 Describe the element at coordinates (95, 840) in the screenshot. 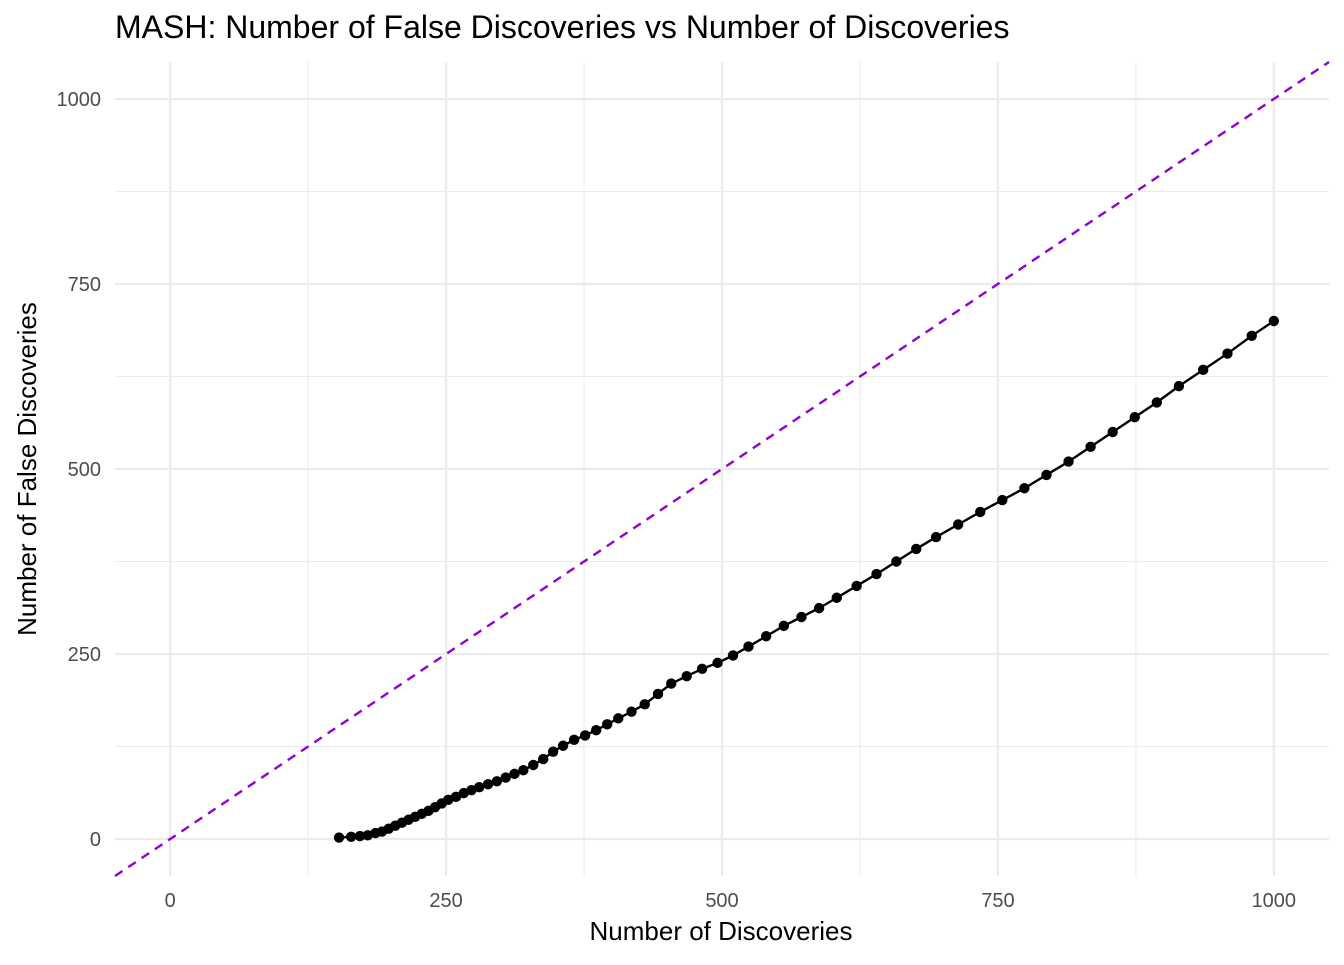

I see `y-tick-label: 0` at that location.